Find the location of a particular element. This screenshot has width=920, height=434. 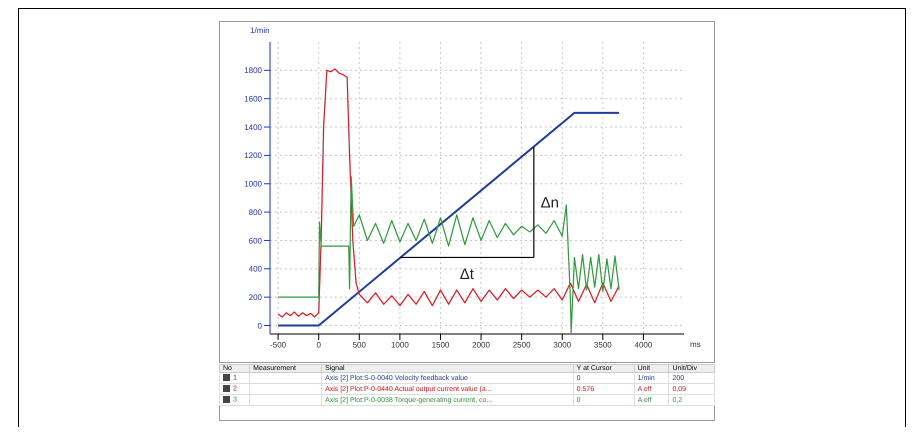

annotation: Δt is located at coordinates (467, 274).